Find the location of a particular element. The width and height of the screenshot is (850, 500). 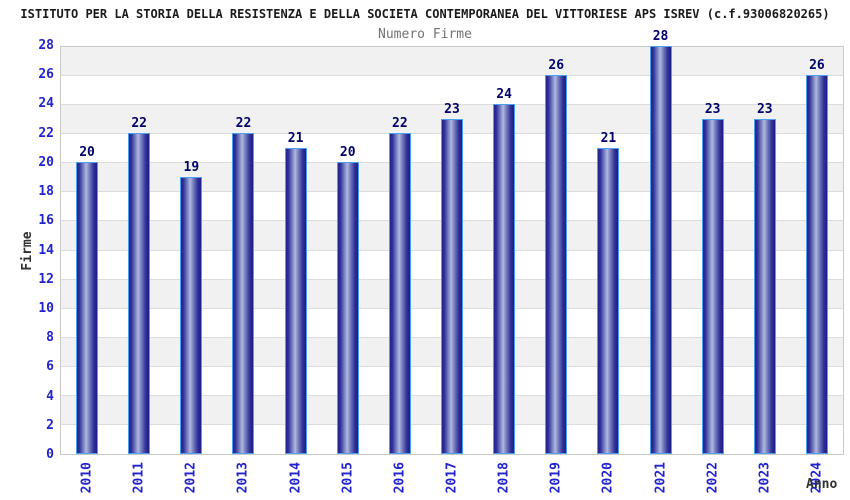

x-tick-label: 2017 is located at coordinates (451, 477).